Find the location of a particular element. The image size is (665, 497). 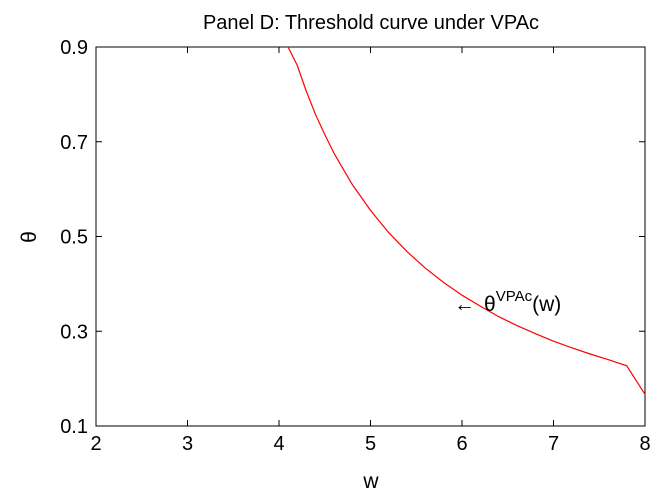

annotation-arrow: ← is located at coordinates (464, 304).